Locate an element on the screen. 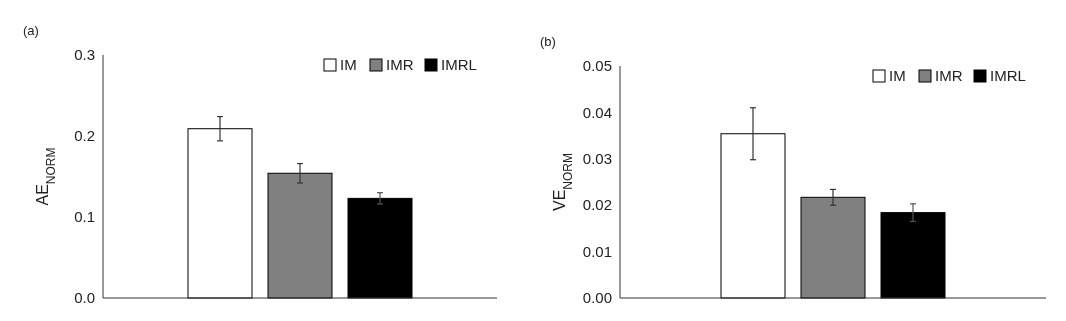  y-tick-label: 0.05 is located at coordinates (597, 66).